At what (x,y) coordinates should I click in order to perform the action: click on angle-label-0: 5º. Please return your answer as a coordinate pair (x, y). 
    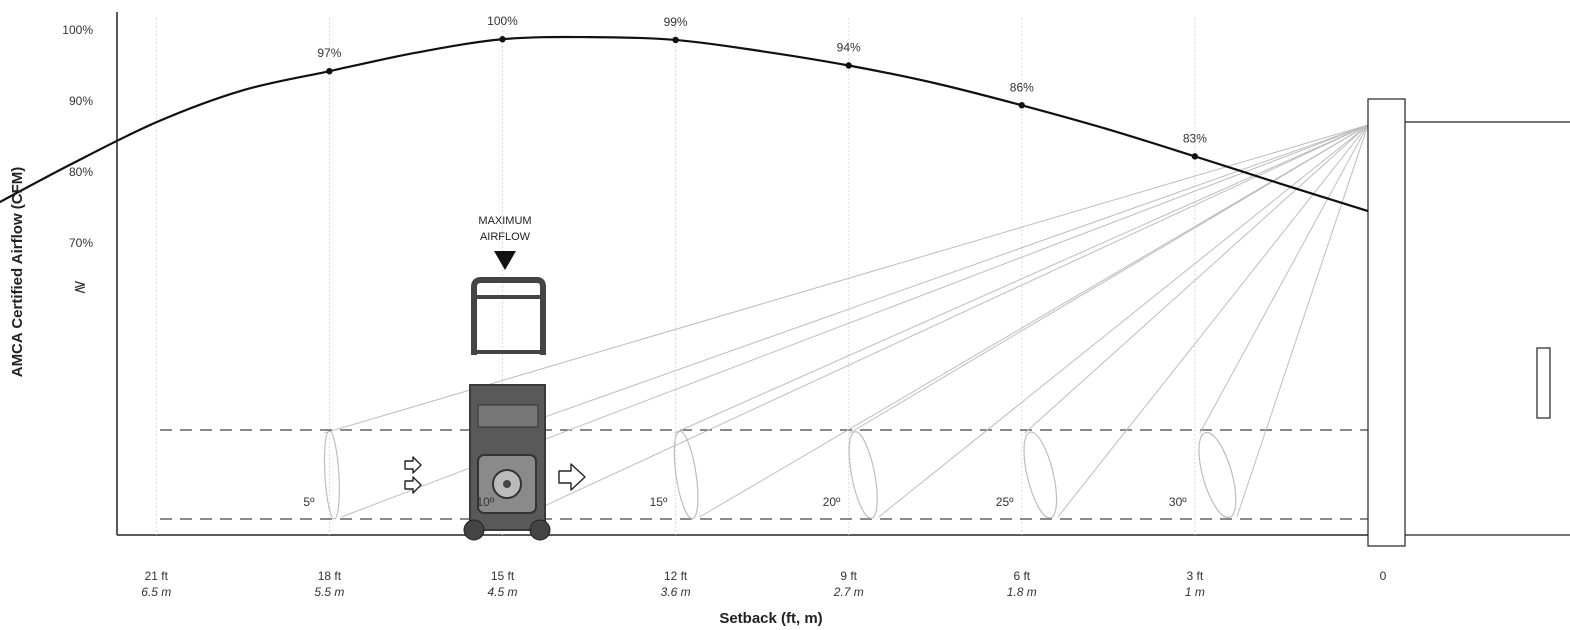
    Looking at the image, I should click on (309, 502).